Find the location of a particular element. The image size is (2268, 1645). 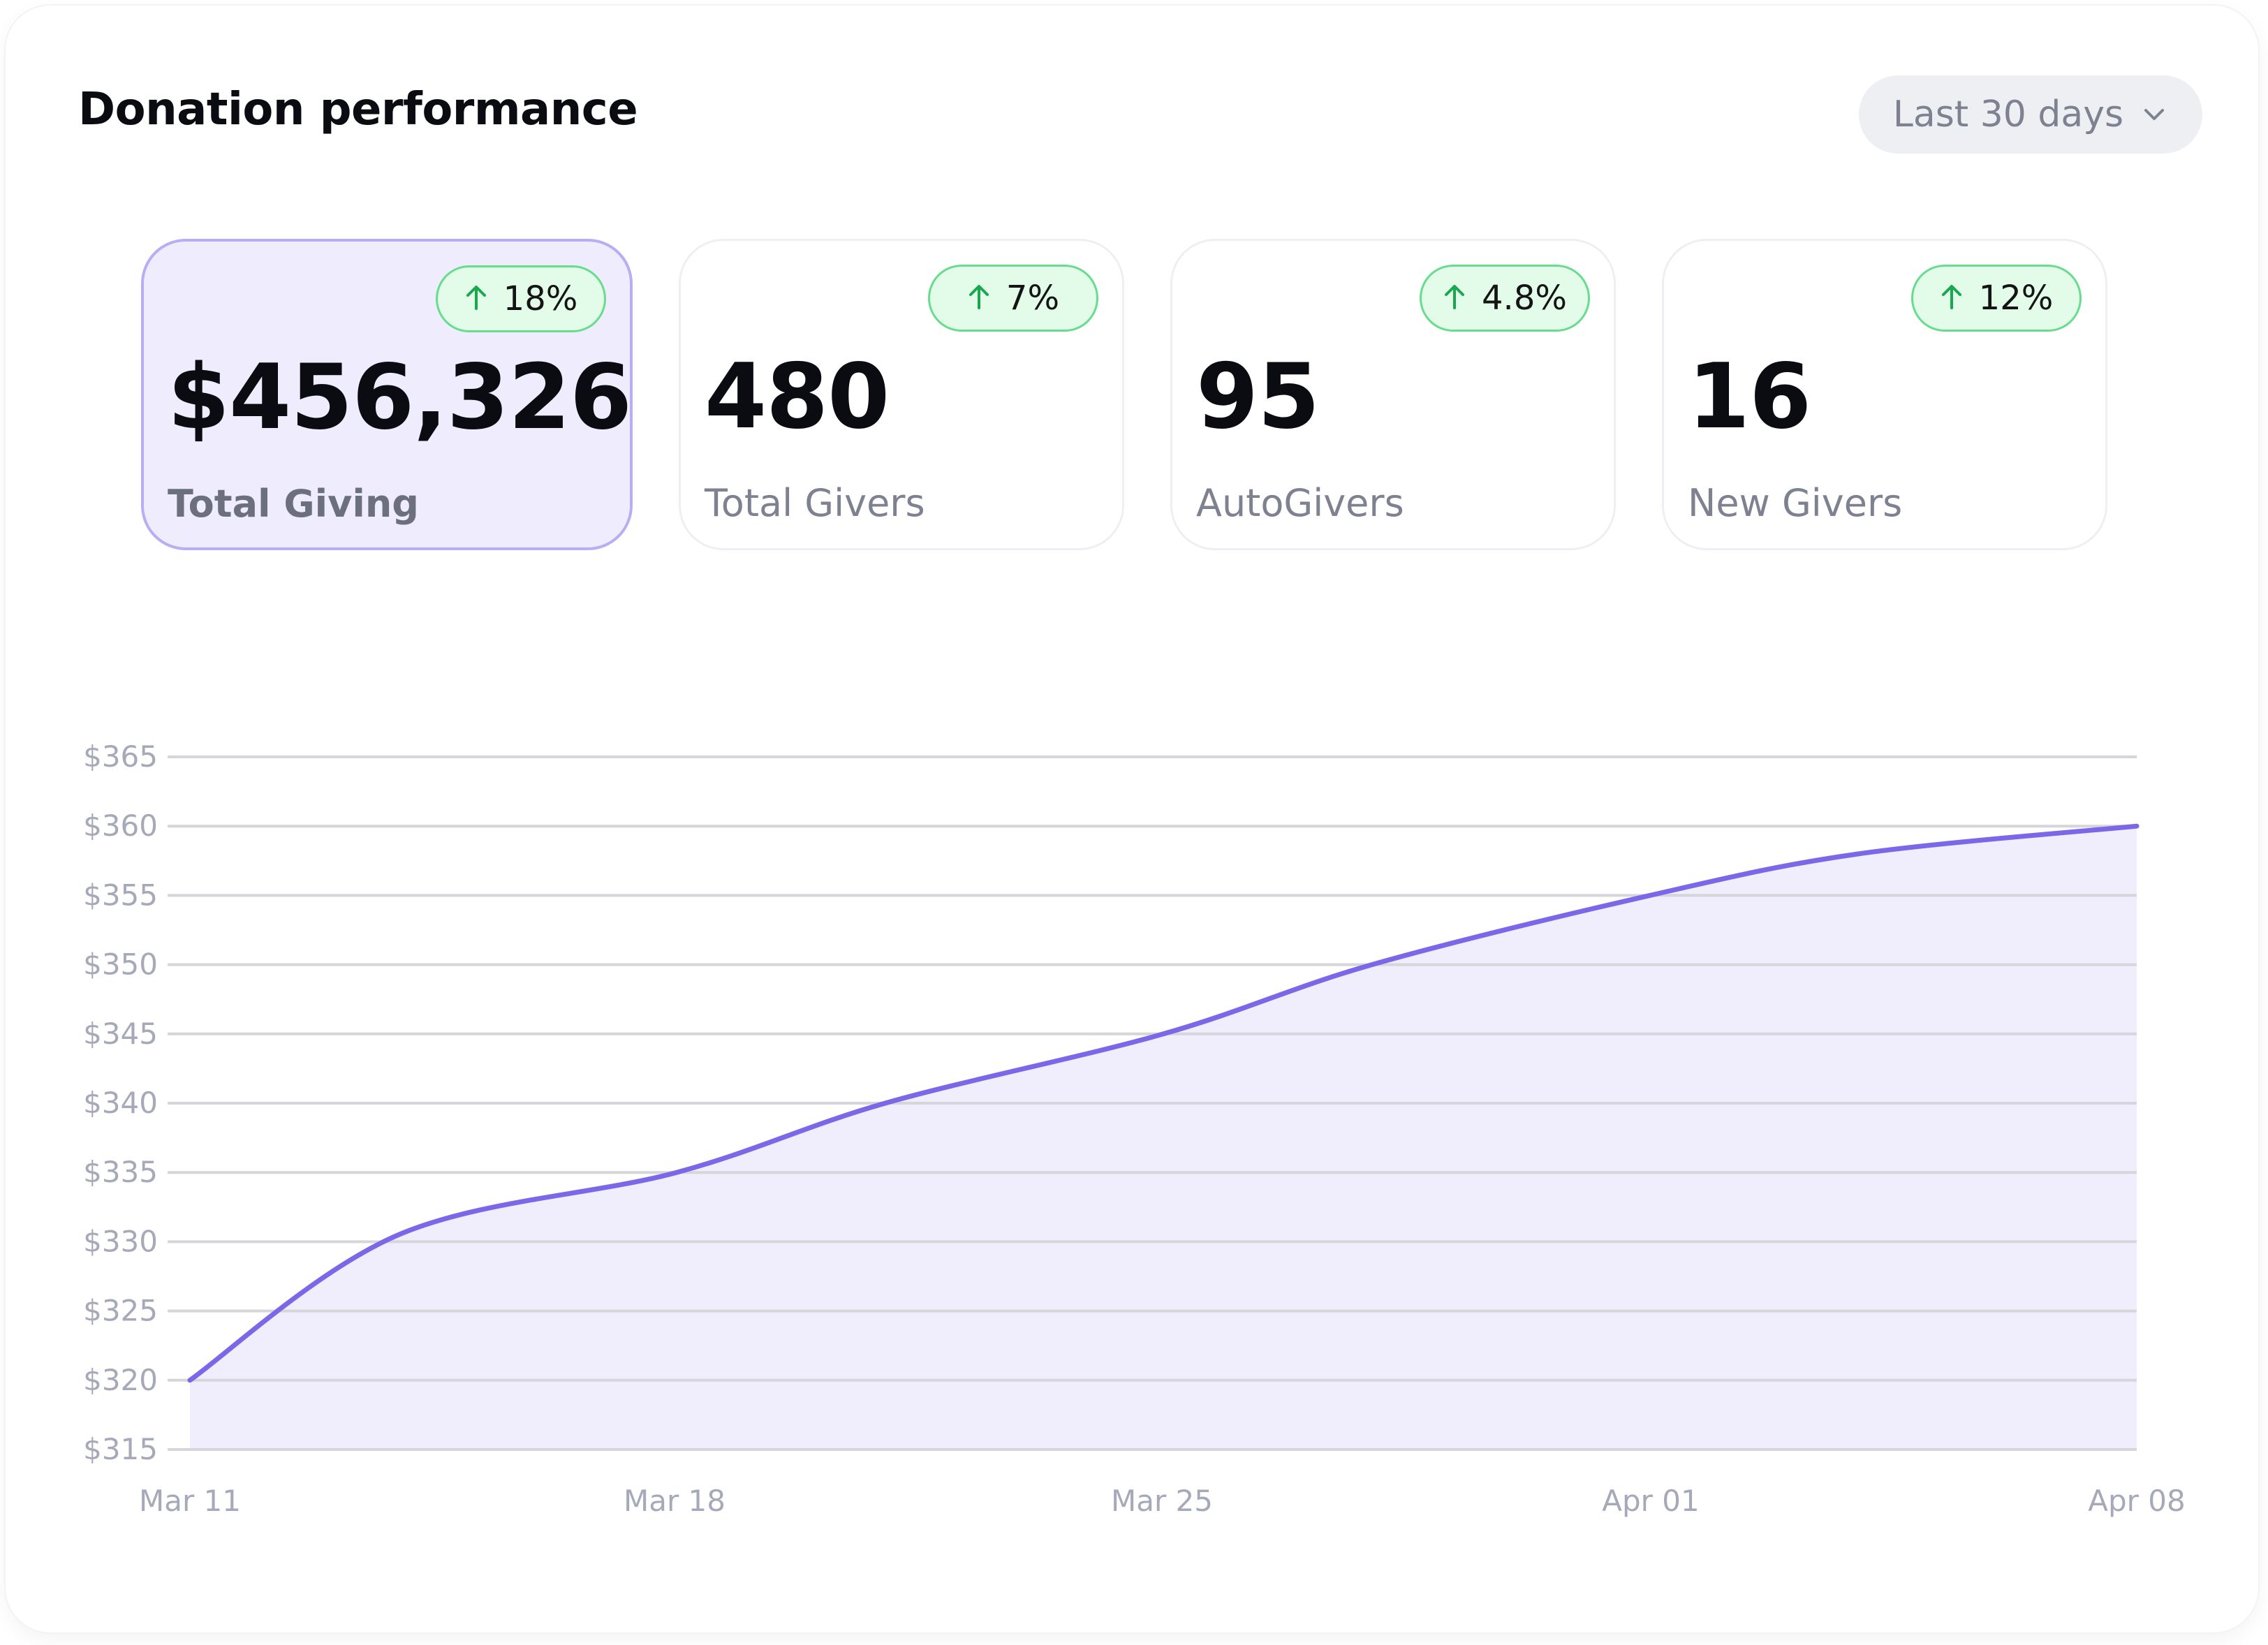

x-tick-label: Apr 01 is located at coordinates (1650, 1501).